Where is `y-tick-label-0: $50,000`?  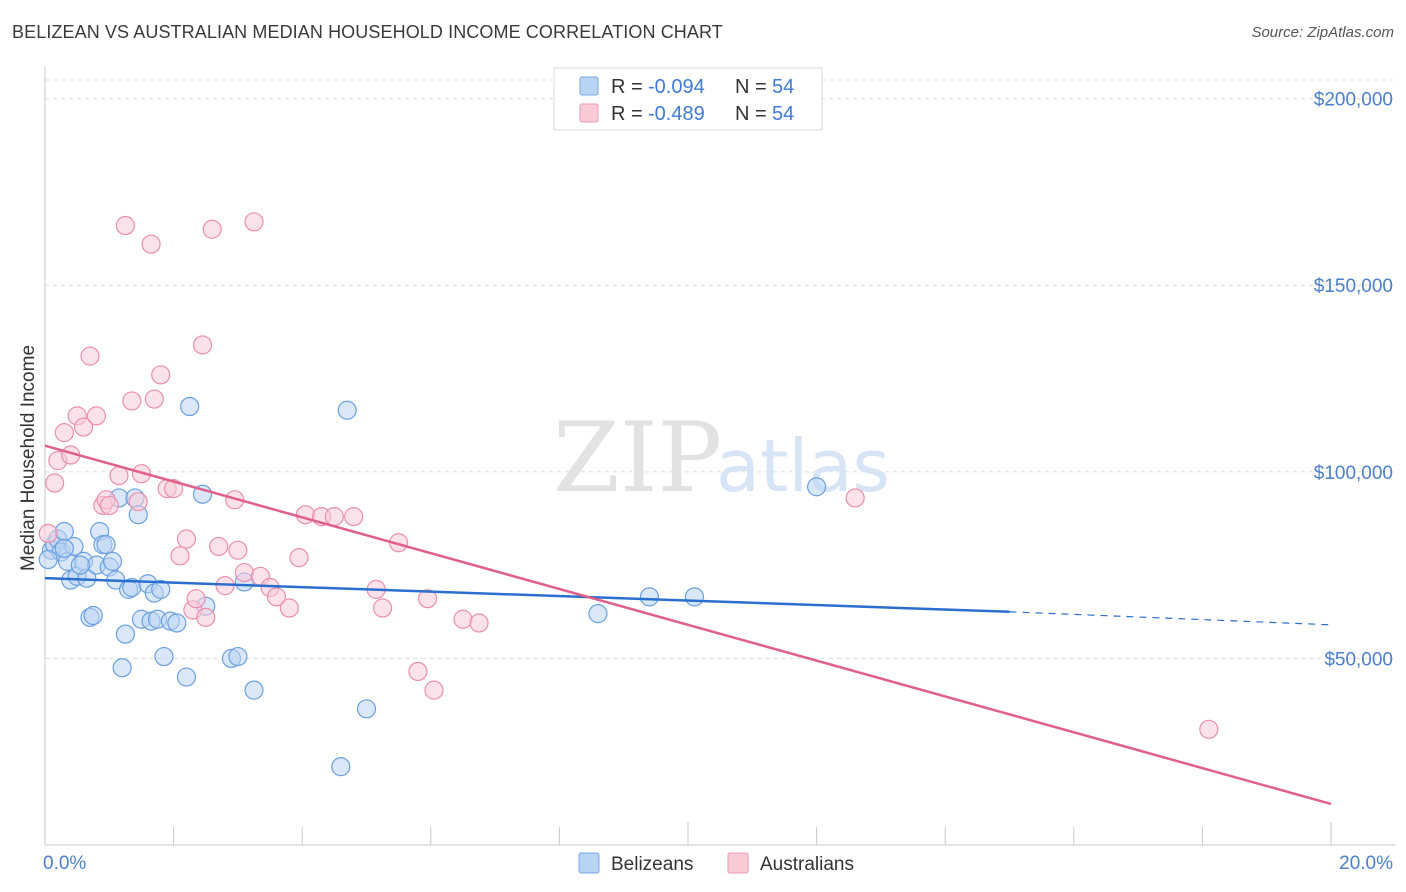 y-tick-label-0: $50,000 is located at coordinates (1358, 659).